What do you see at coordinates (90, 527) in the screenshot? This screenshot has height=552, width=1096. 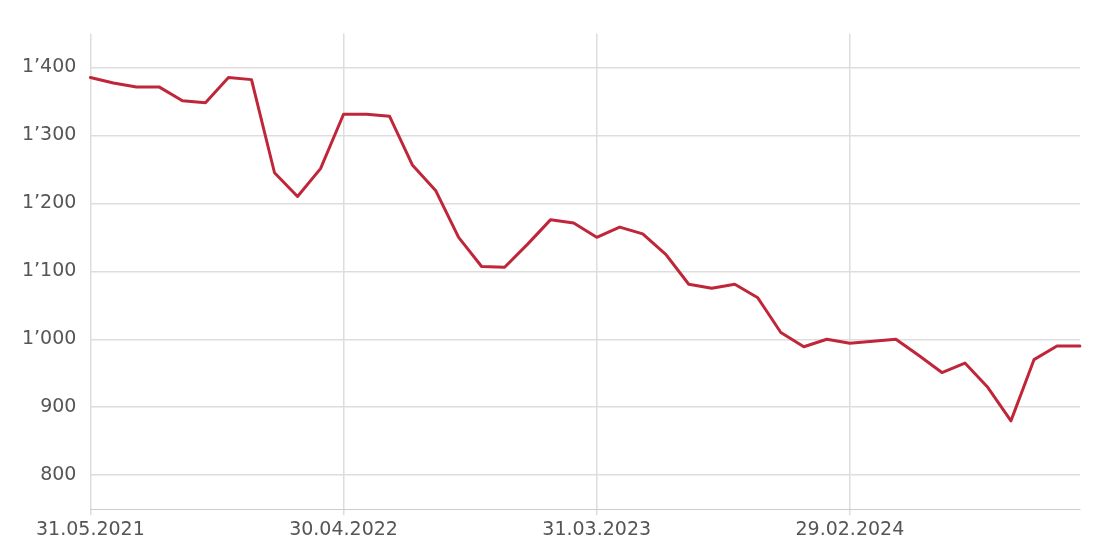 I see `x-tick-label: 31.05.2021` at bounding box center [90, 527].